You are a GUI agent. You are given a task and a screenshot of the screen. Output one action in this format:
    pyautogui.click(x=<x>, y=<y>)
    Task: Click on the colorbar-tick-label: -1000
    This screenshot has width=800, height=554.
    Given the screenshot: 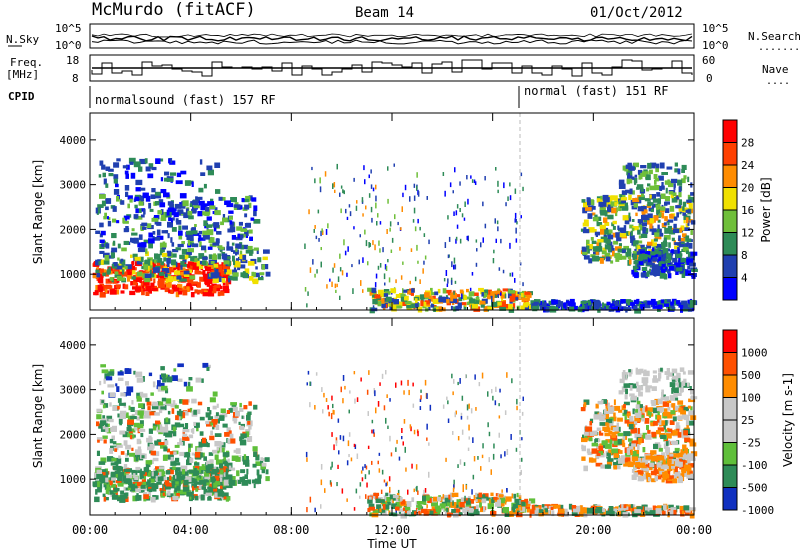 What is the action you would take?
    pyautogui.click(x=757, y=510)
    